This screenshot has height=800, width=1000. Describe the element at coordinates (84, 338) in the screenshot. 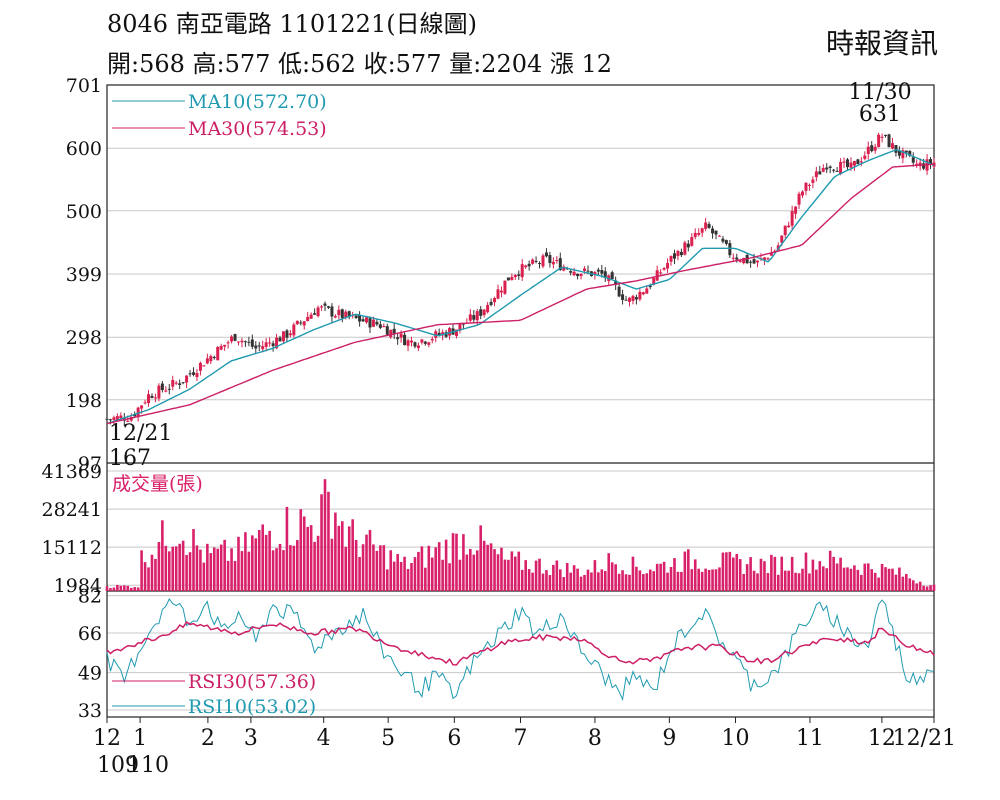

I see `price-axis-tick: 298` at that location.